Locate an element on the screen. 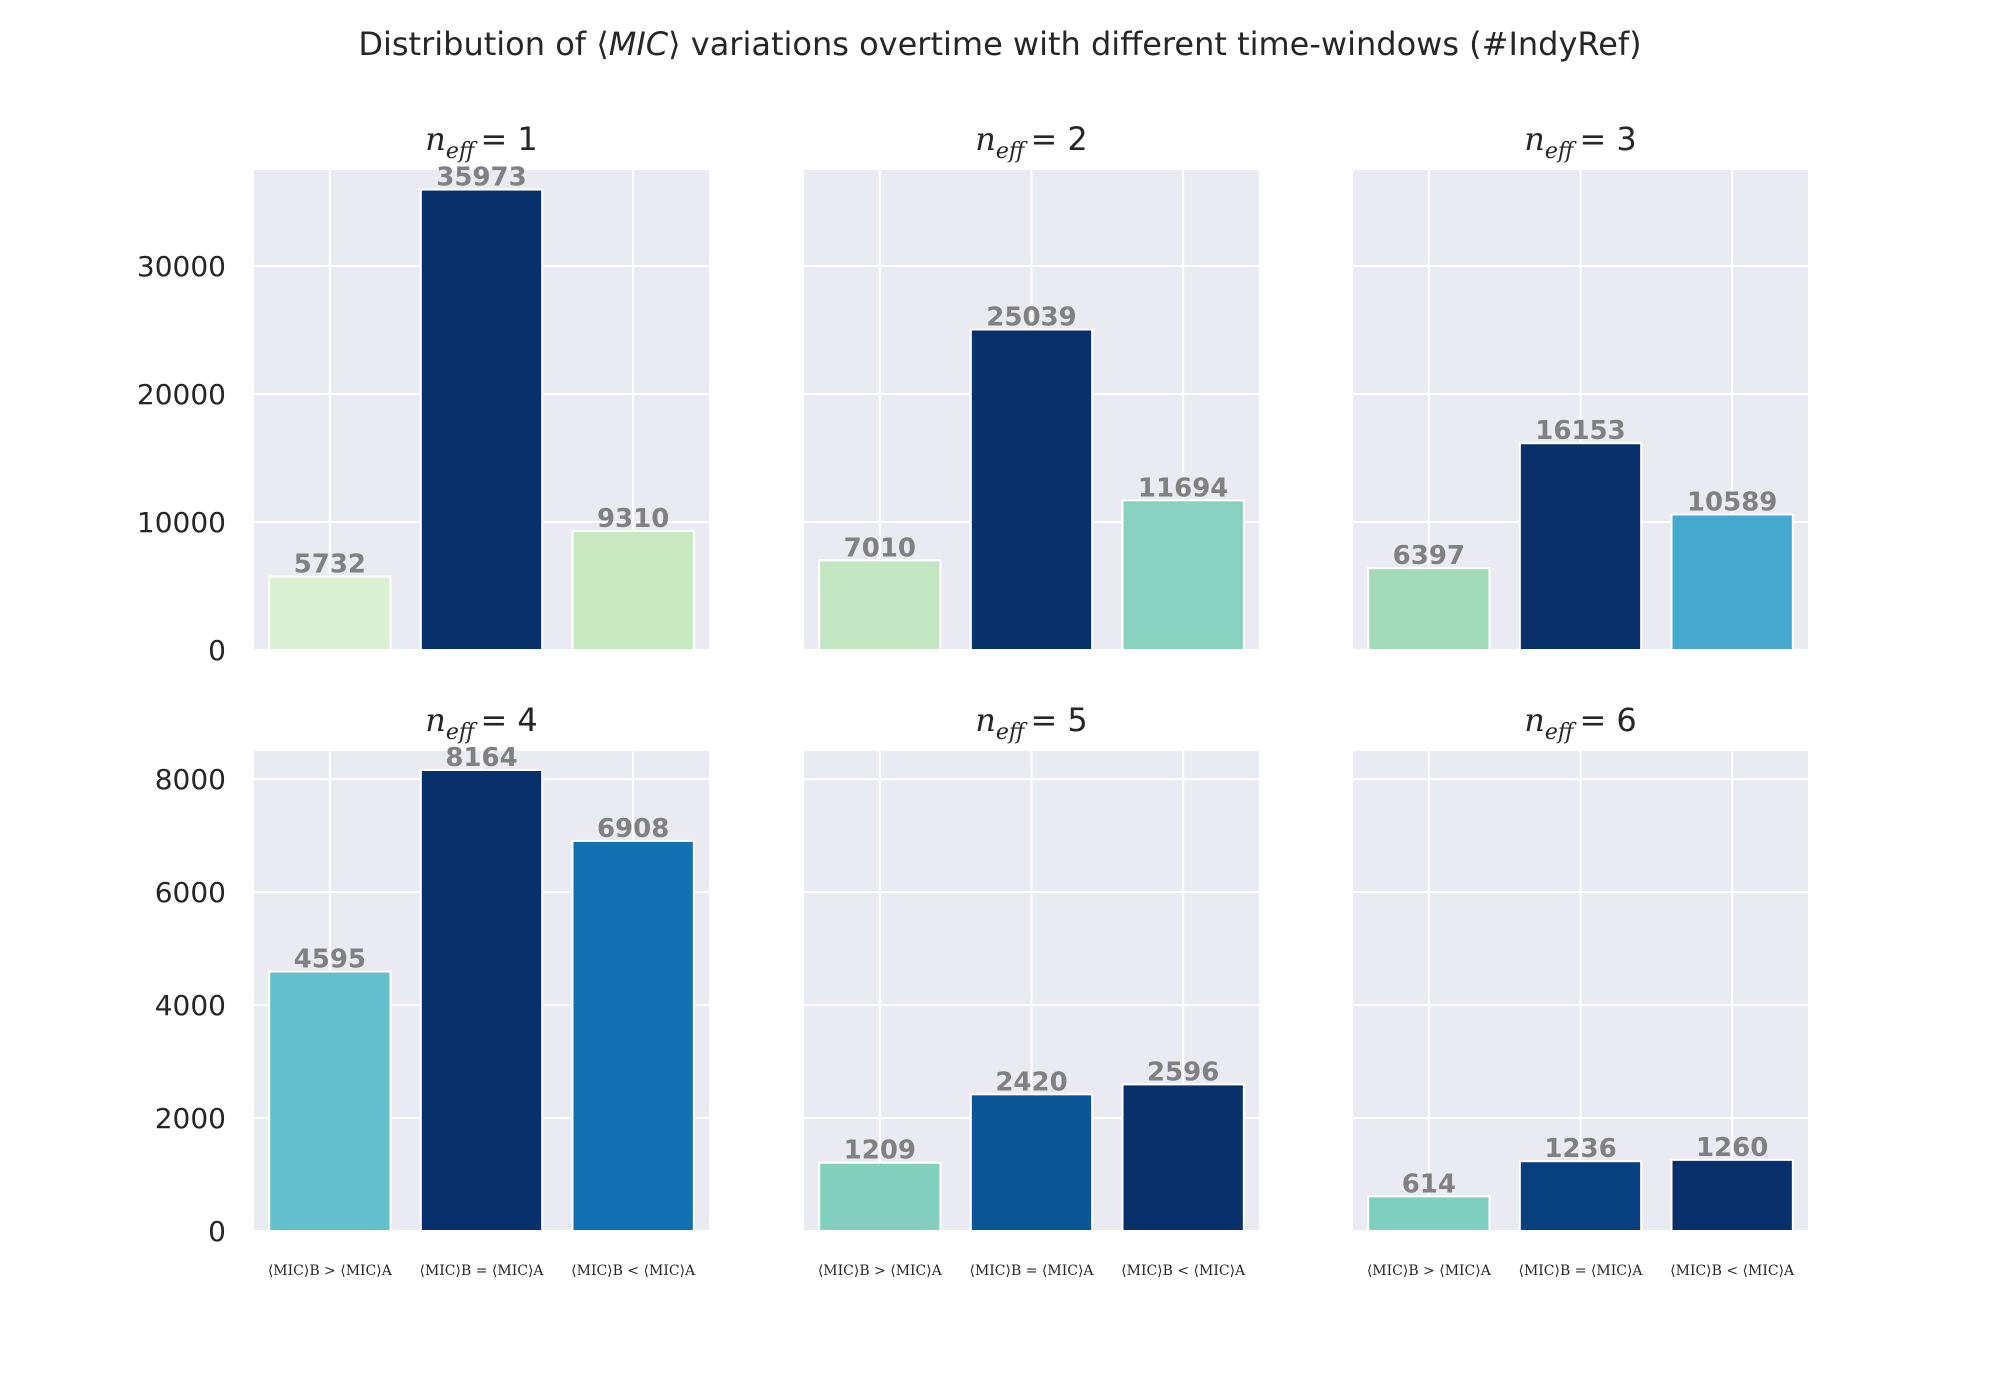 Image resolution: width=2000 pixels, height=1400 pixels. panel-1: 0 10000 20000 30000 5732 35973 9310 neff = 1 is located at coordinates (423, 393).